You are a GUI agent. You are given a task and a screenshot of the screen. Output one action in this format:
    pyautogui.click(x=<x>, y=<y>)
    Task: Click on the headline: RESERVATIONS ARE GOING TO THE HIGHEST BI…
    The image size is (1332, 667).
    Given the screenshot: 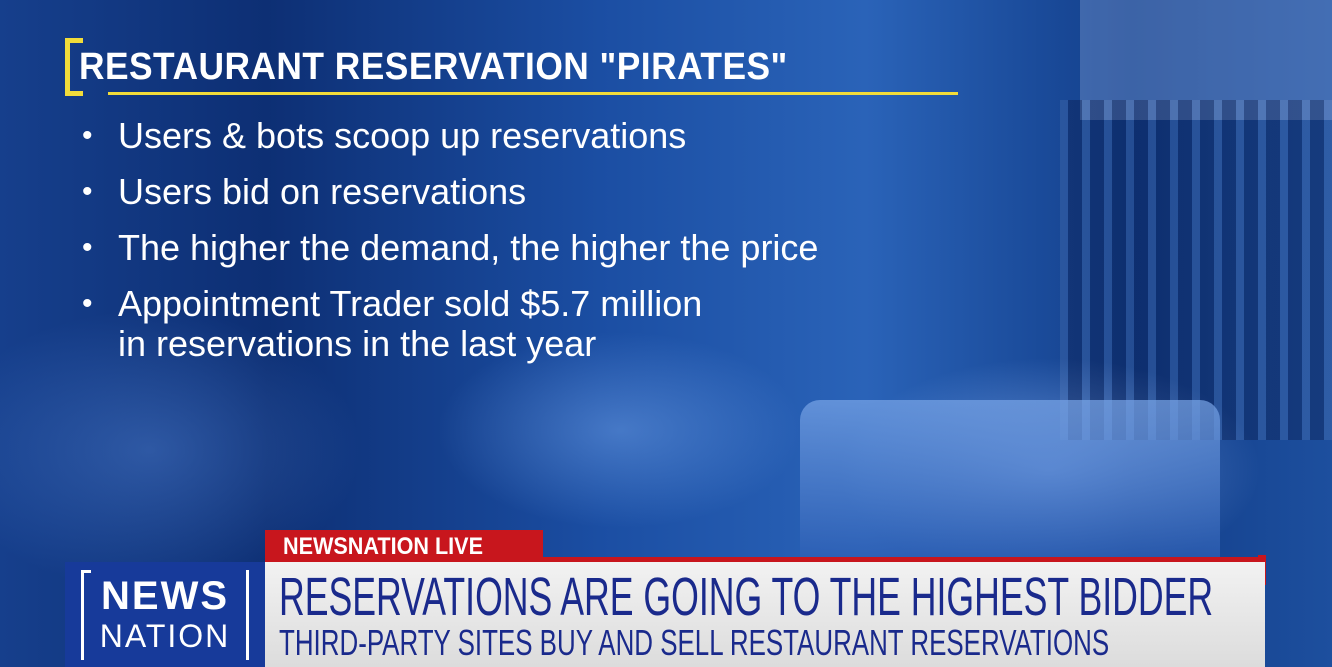 What is the action you would take?
    pyautogui.click(x=746, y=597)
    